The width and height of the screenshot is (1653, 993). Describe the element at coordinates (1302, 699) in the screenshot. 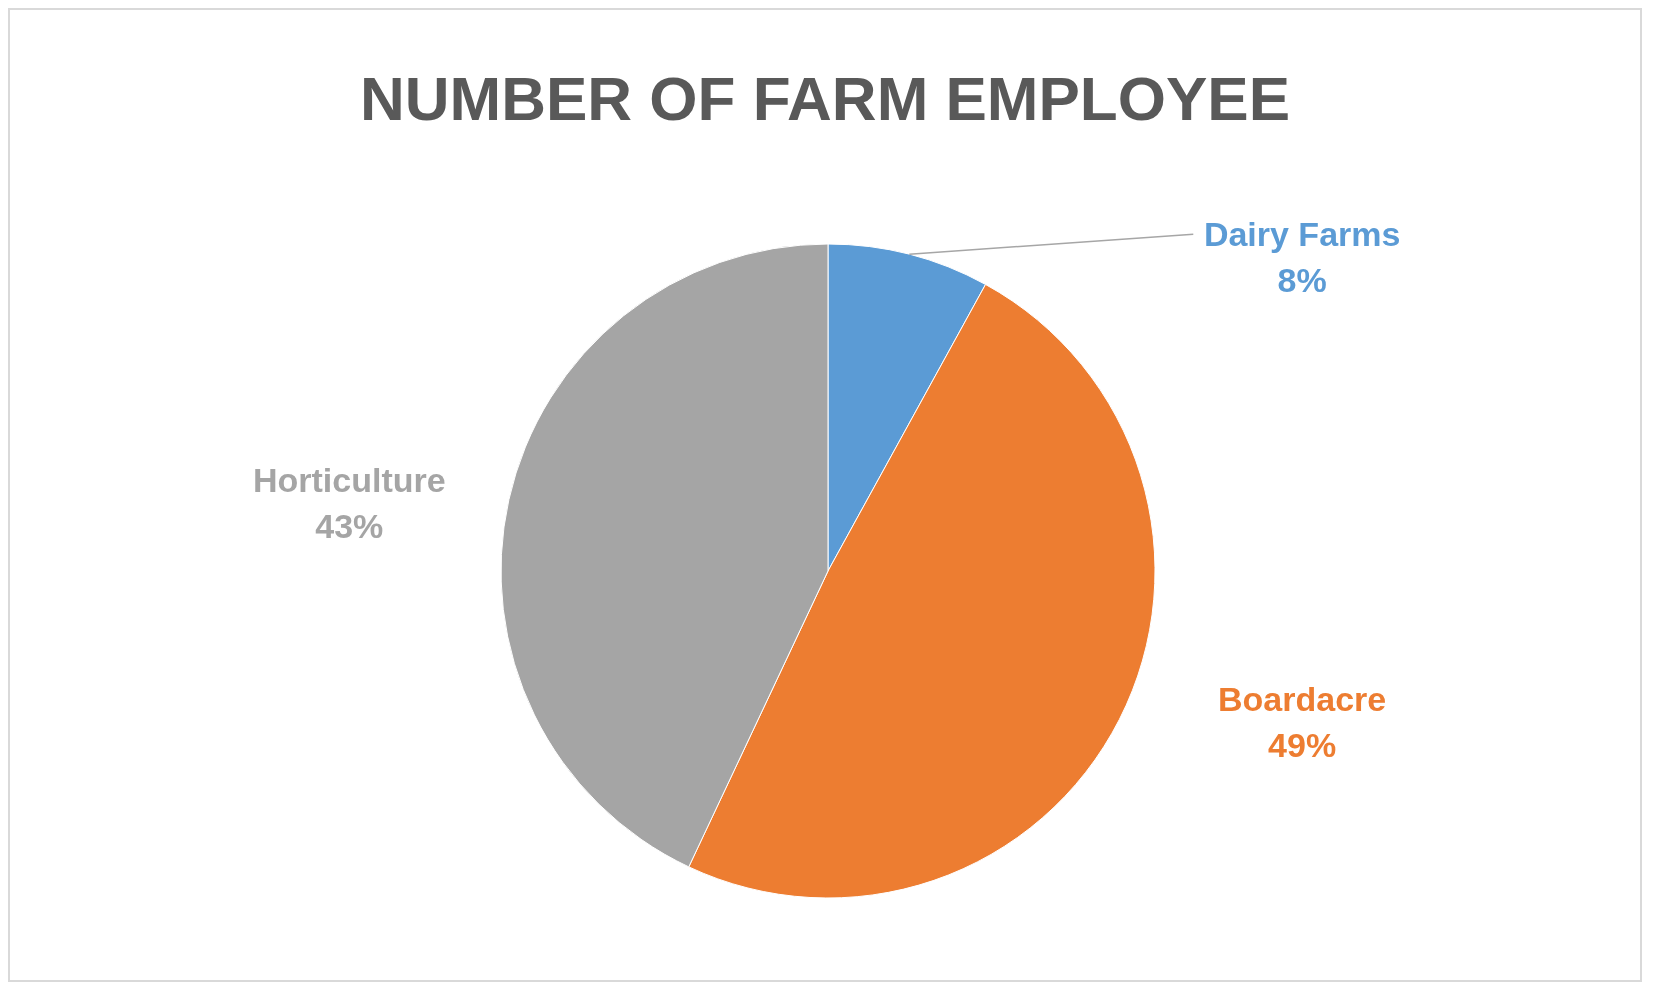

I see `slice-label: Boardacre` at that location.